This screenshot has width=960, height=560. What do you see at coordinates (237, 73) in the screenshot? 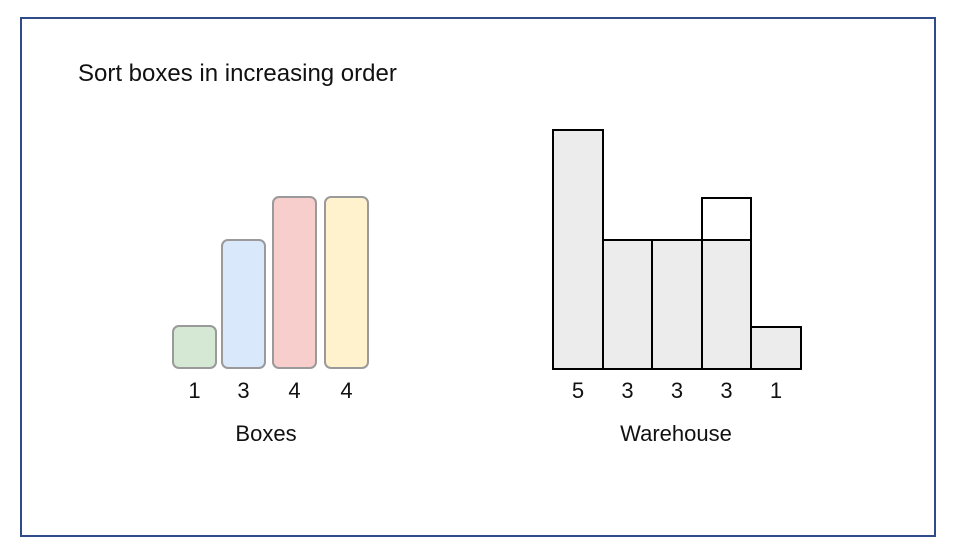
I see `diagram-title: Sort boxes in increasing order` at bounding box center [237, 73].